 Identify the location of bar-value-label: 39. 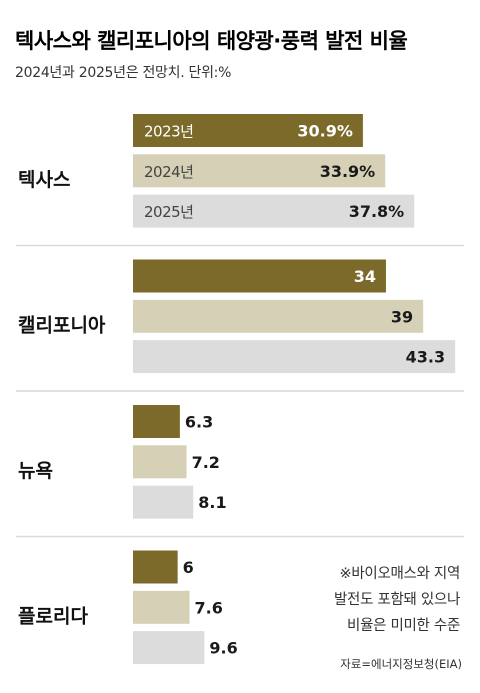
(402, 316).